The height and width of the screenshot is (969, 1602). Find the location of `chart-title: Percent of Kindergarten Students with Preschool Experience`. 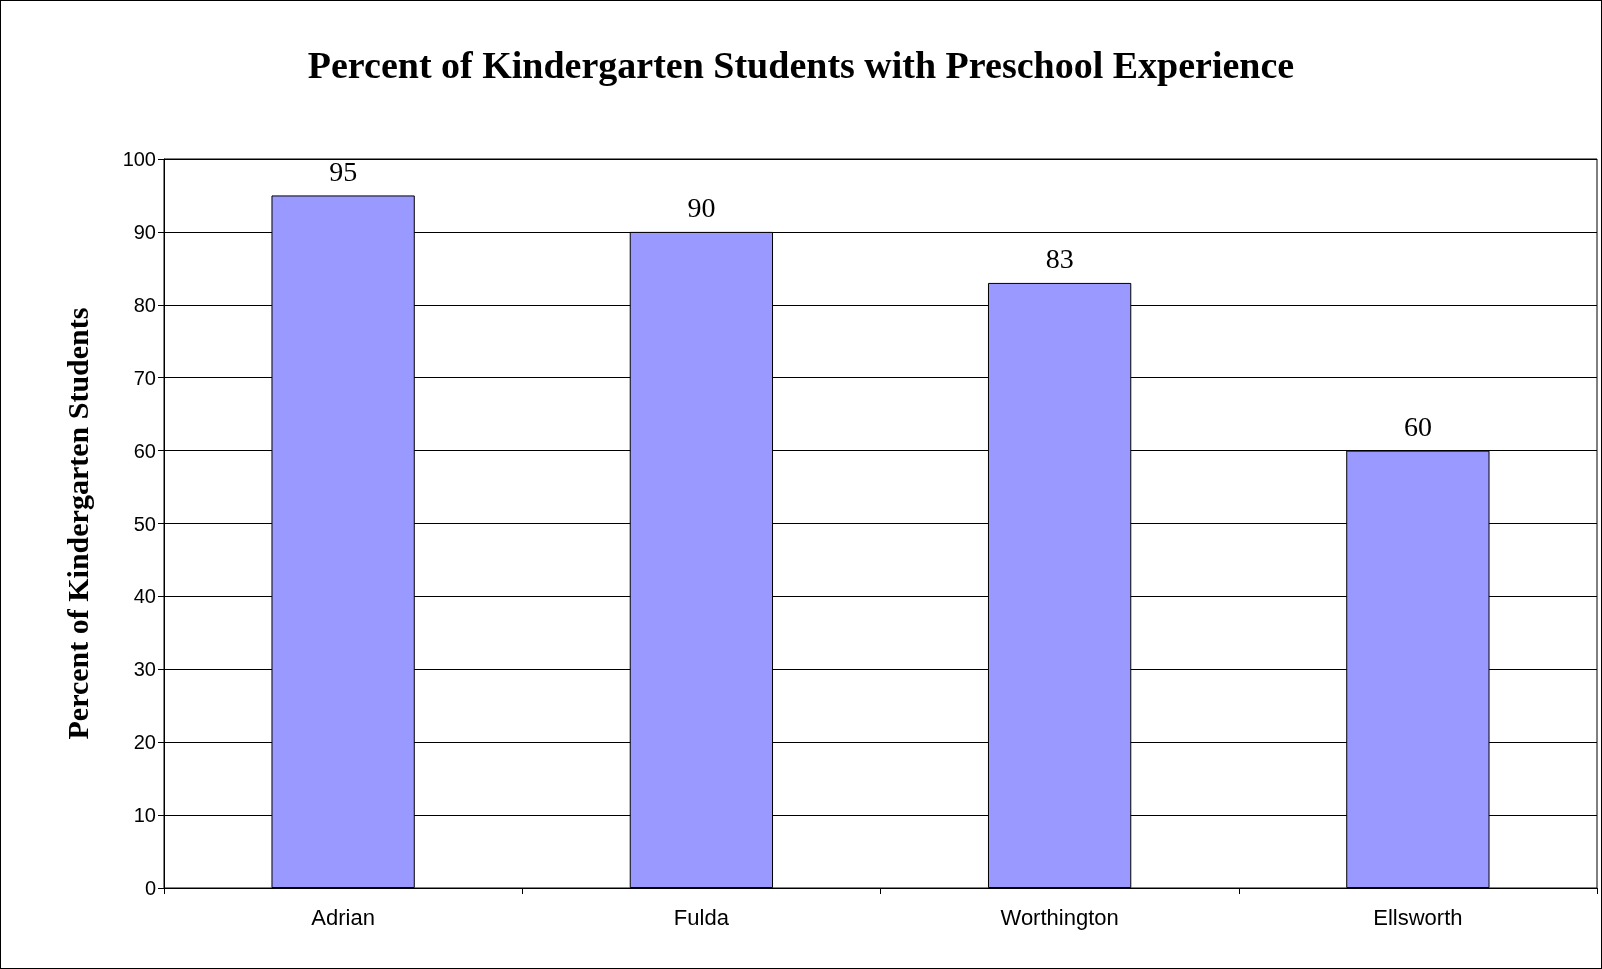

chart-title: Percent of Kindergarten Students with Preschool Experience is located at coordinates (801, 65).